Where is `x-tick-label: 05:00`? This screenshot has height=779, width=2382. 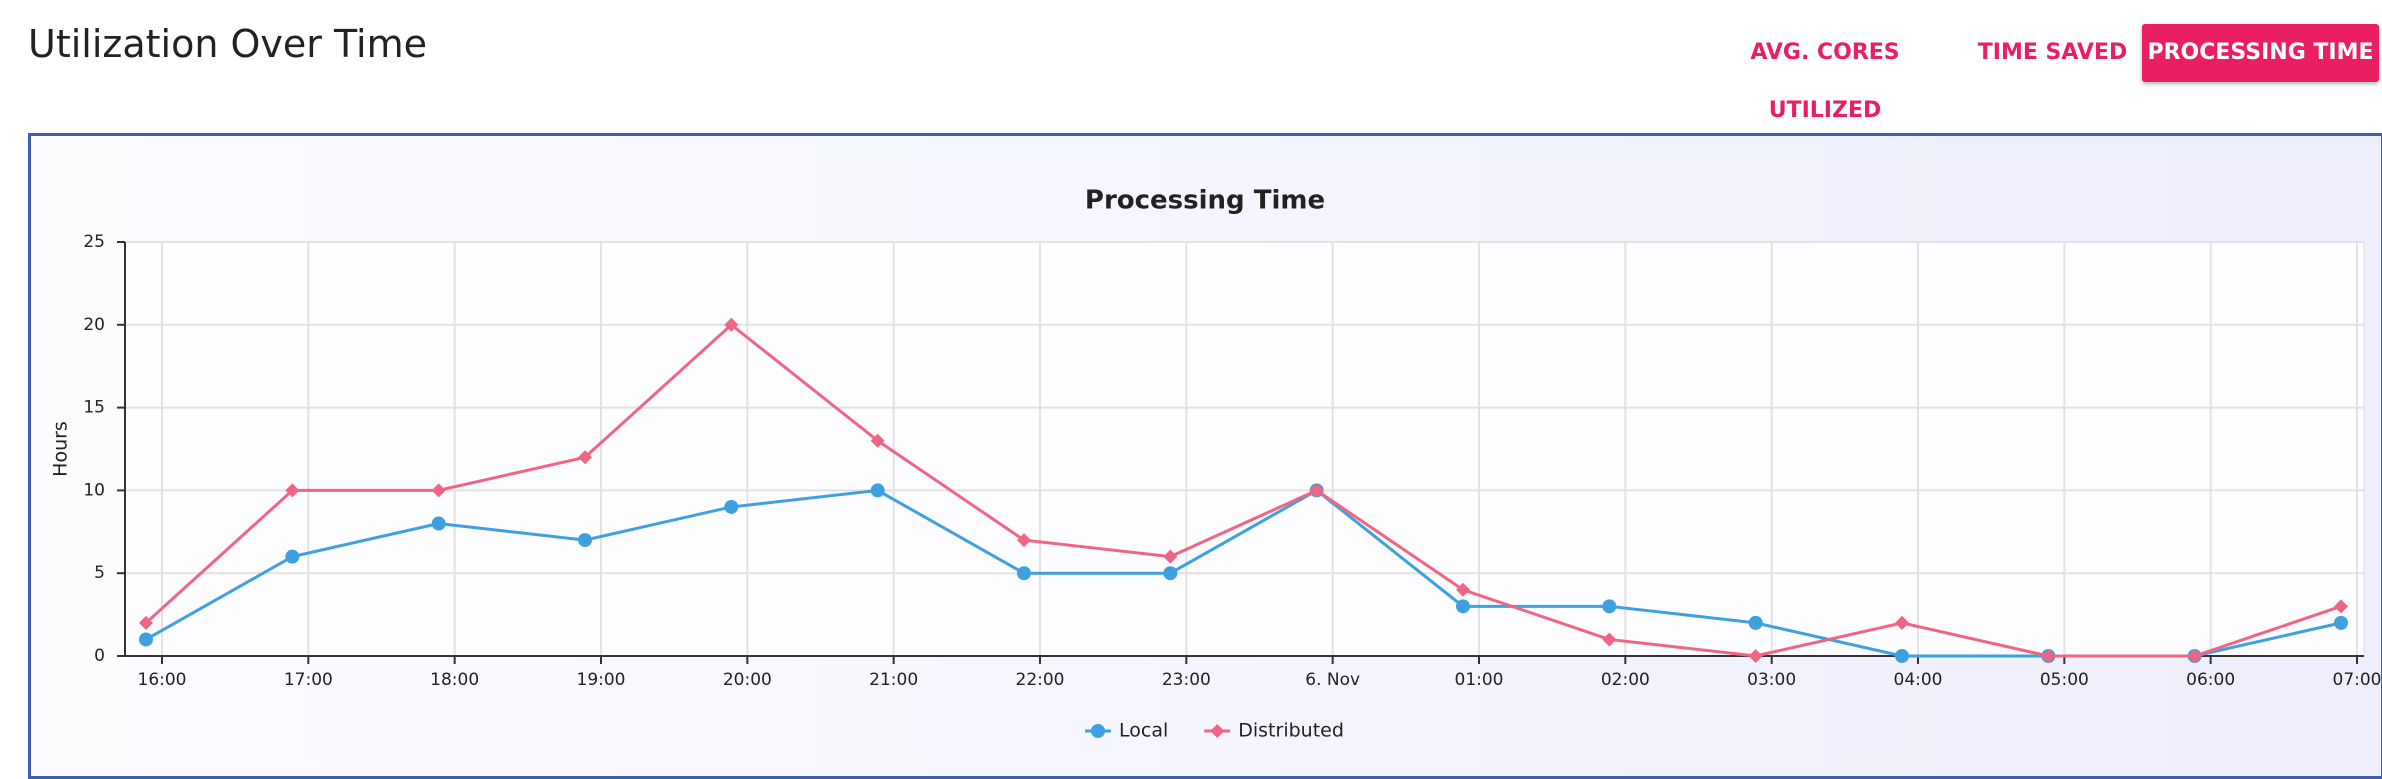
x-tick-label: 05:00 is located at coordinates (2064, 680).